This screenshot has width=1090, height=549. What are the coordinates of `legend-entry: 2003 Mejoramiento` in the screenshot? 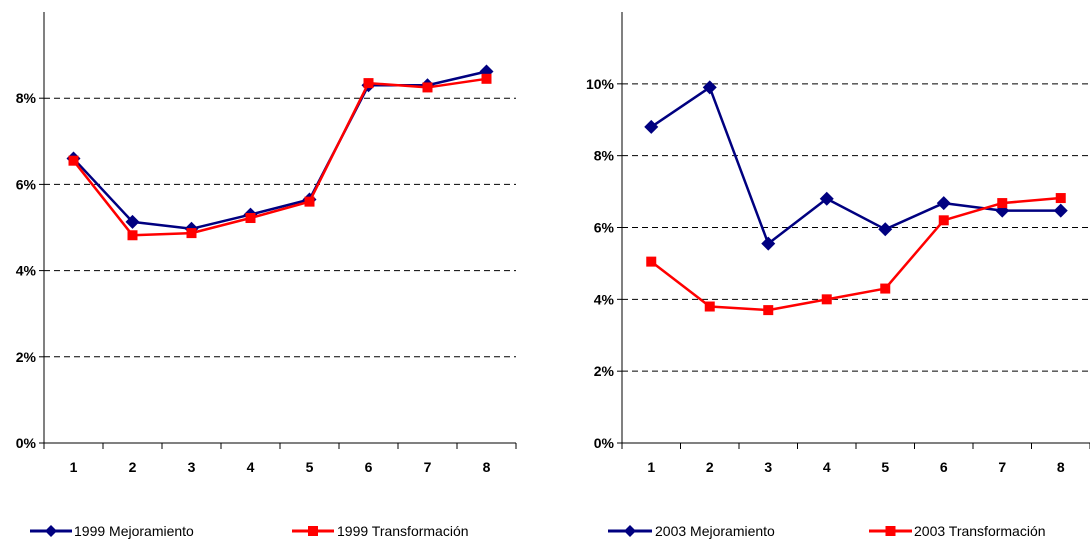 It's located at (691, 531).